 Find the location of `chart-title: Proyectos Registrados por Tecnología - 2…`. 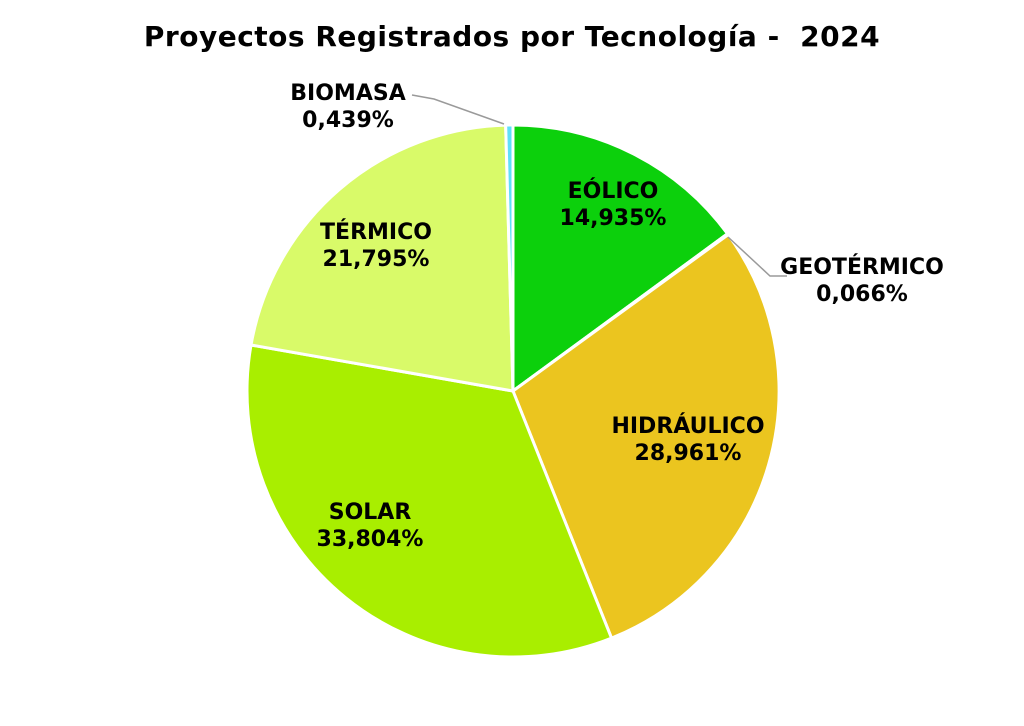

chart-title: Proyectos Registrados por Tecnología - 2… is located at coordinates (512, 36).